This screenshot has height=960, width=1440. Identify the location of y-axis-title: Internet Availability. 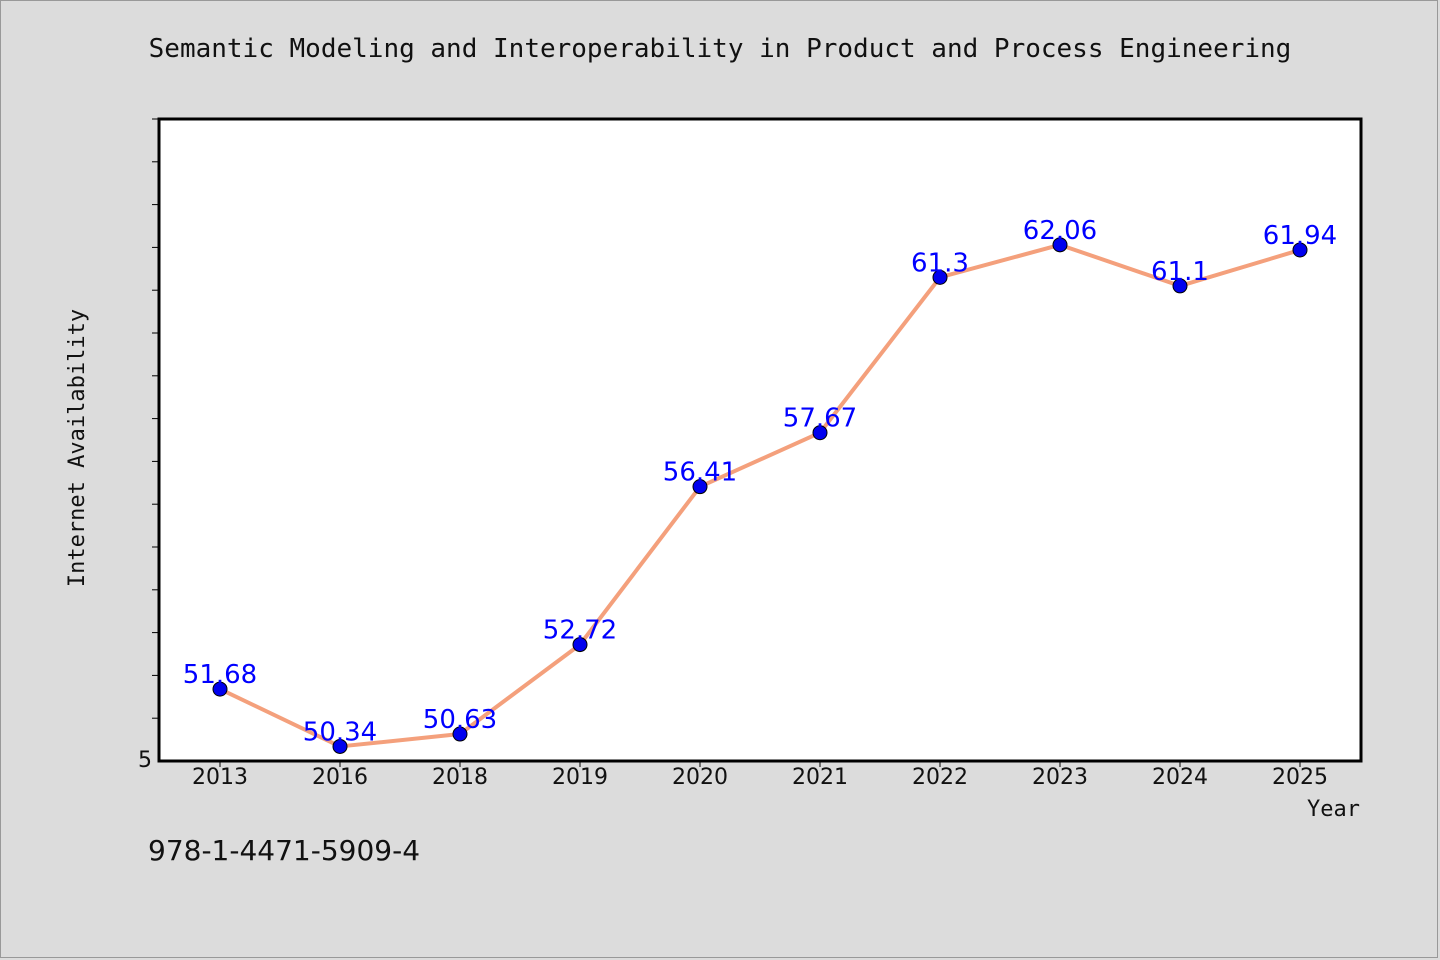
(77, 448).